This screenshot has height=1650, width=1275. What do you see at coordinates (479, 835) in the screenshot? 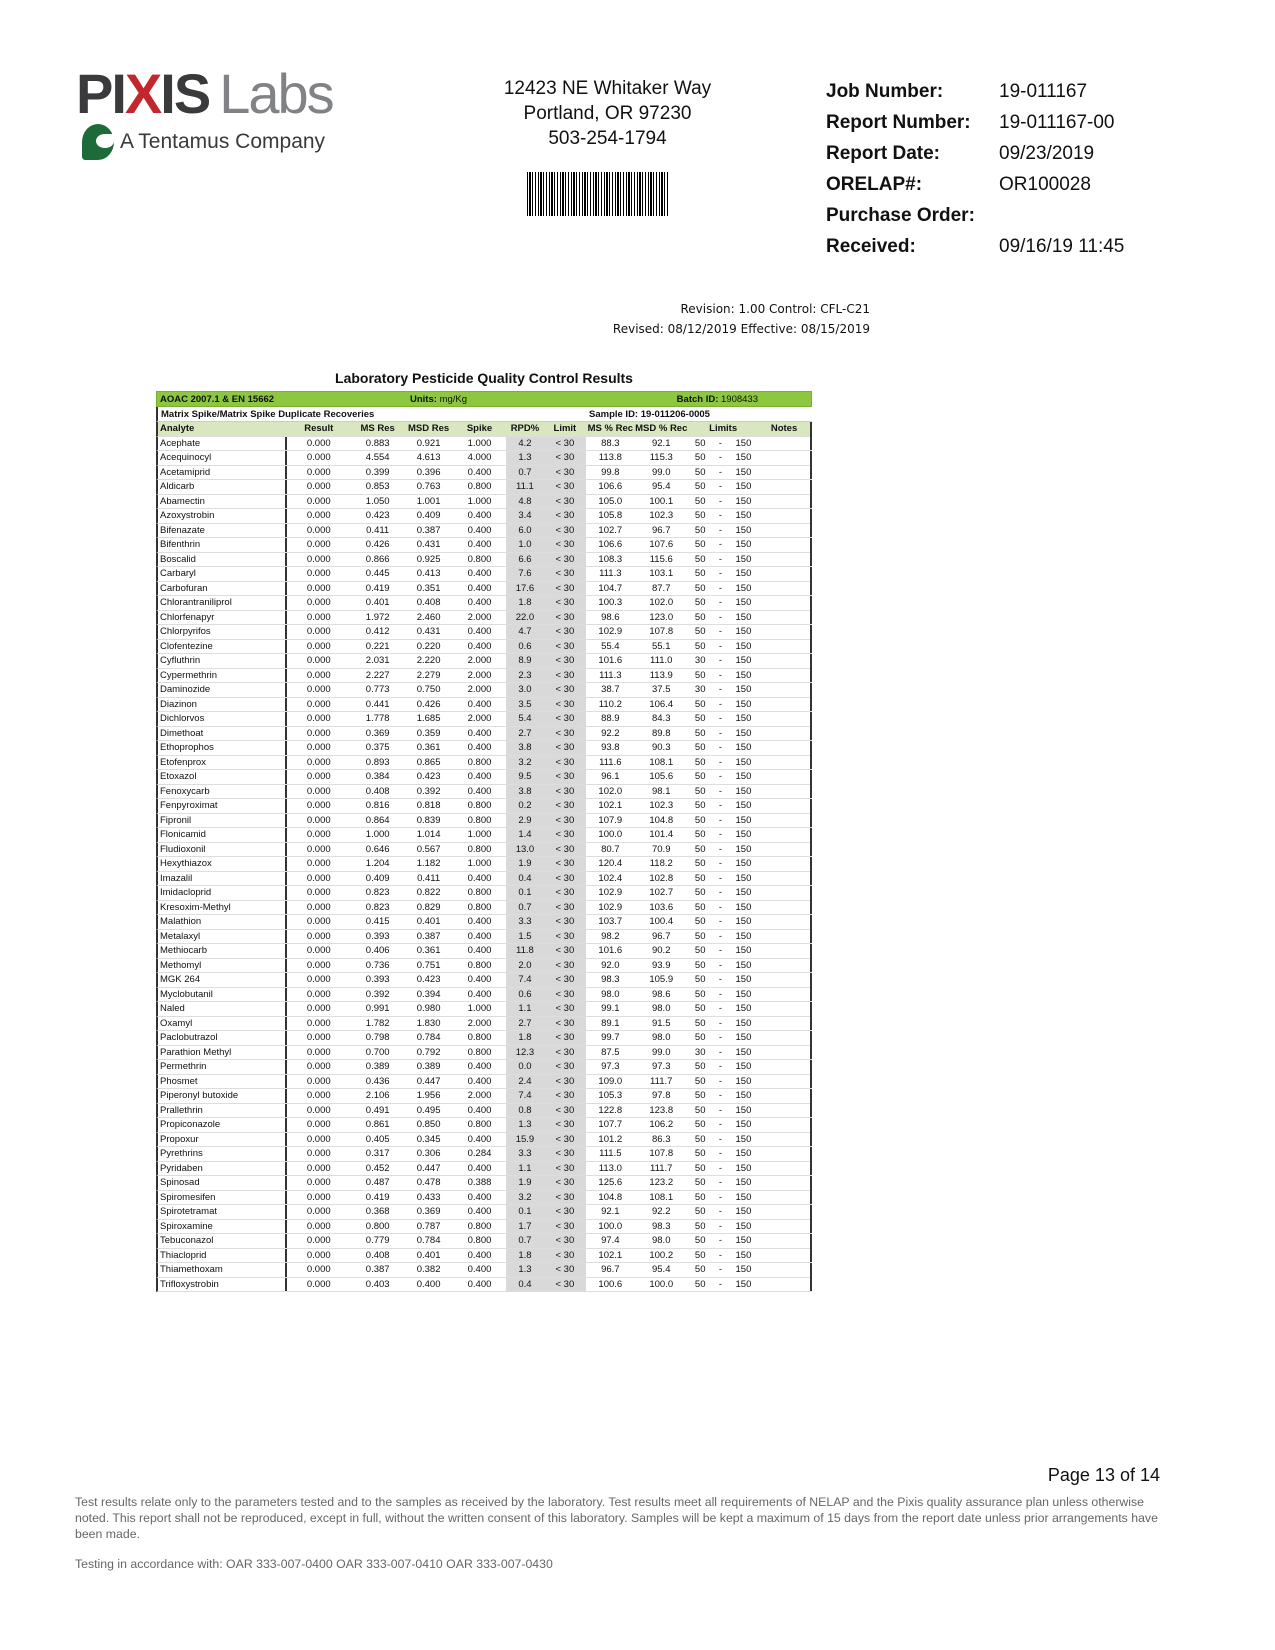
I see `spike-cell: 1.000` at bounding box center [479, 835].